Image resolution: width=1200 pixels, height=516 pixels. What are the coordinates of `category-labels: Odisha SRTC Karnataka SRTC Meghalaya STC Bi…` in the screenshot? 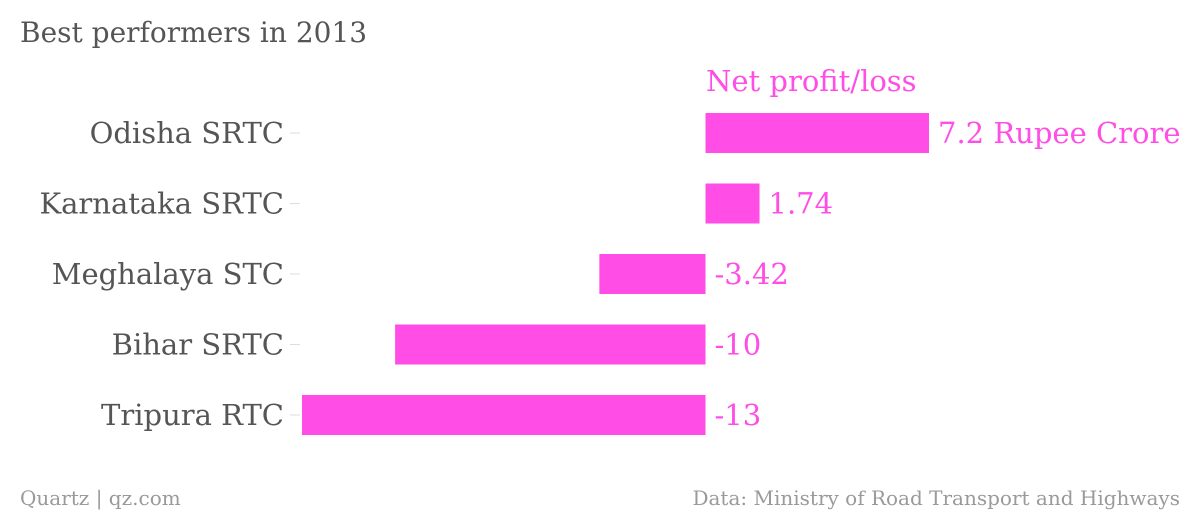 It's located at (161, 274).